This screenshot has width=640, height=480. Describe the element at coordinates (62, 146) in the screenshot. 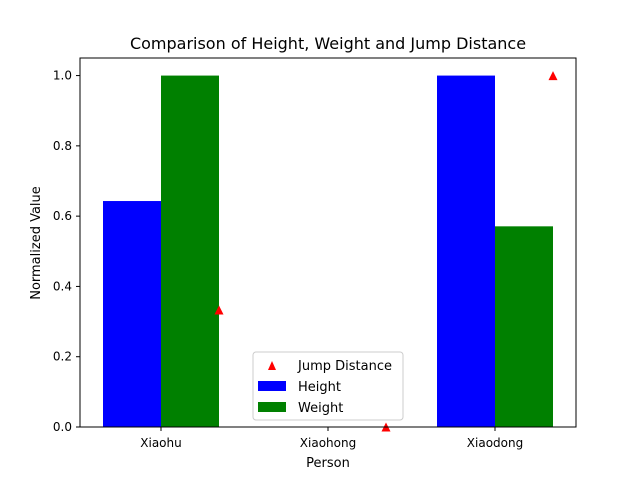

I see `y-tick-label: 0.8` at that location.